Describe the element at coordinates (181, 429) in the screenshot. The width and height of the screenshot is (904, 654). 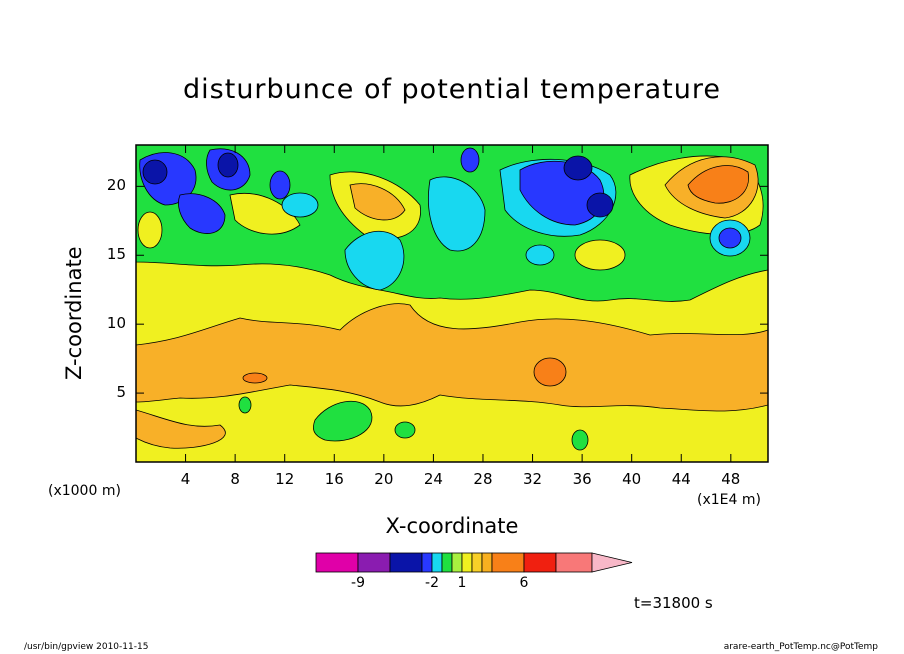
I see `warm-patch` at that location.